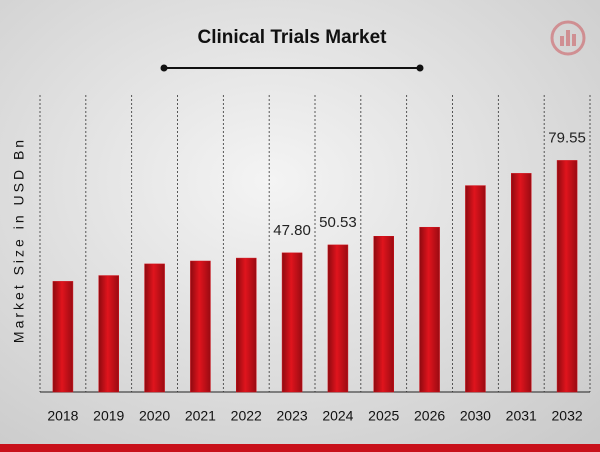  I want to click on x-tick-label: 2023, so click(292, 416).